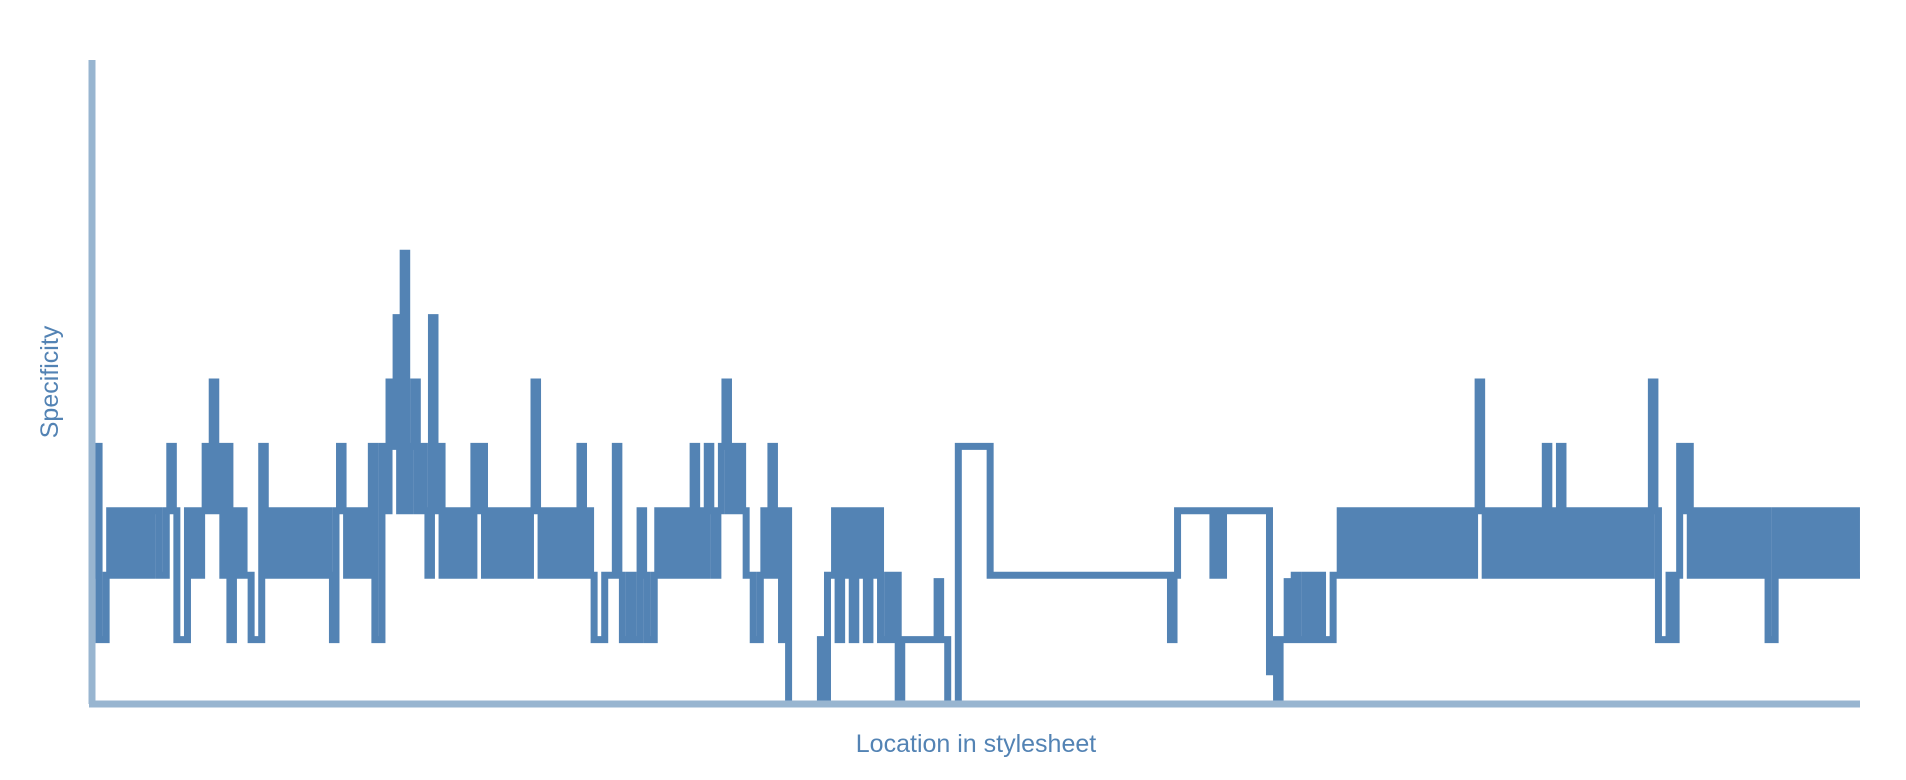 The height and width of the screenshot is (780, 1906). What do you see at coordinates (976, 744) in the screenshot?
I see `x-axis-label: Location in stylesheet` at bounding box center [976, 744].